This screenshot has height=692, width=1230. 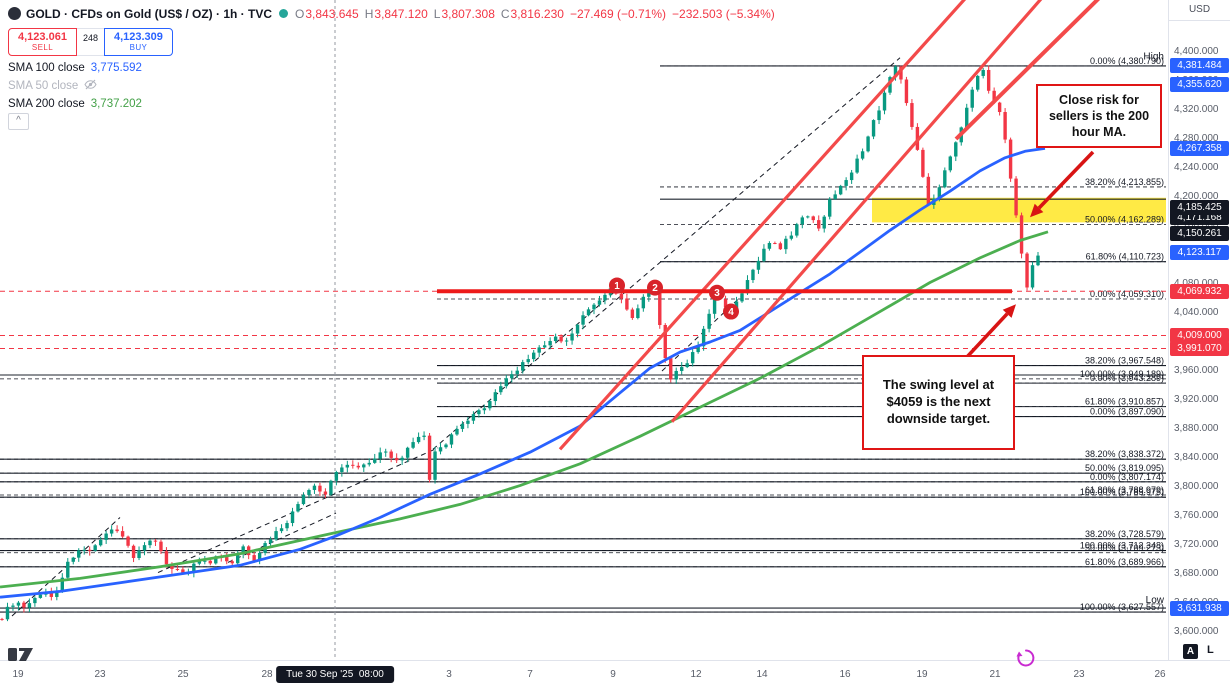 I want to click on indicator-row-sma200: SMA 200 close 3,737.202, so click(x=75, y=104).